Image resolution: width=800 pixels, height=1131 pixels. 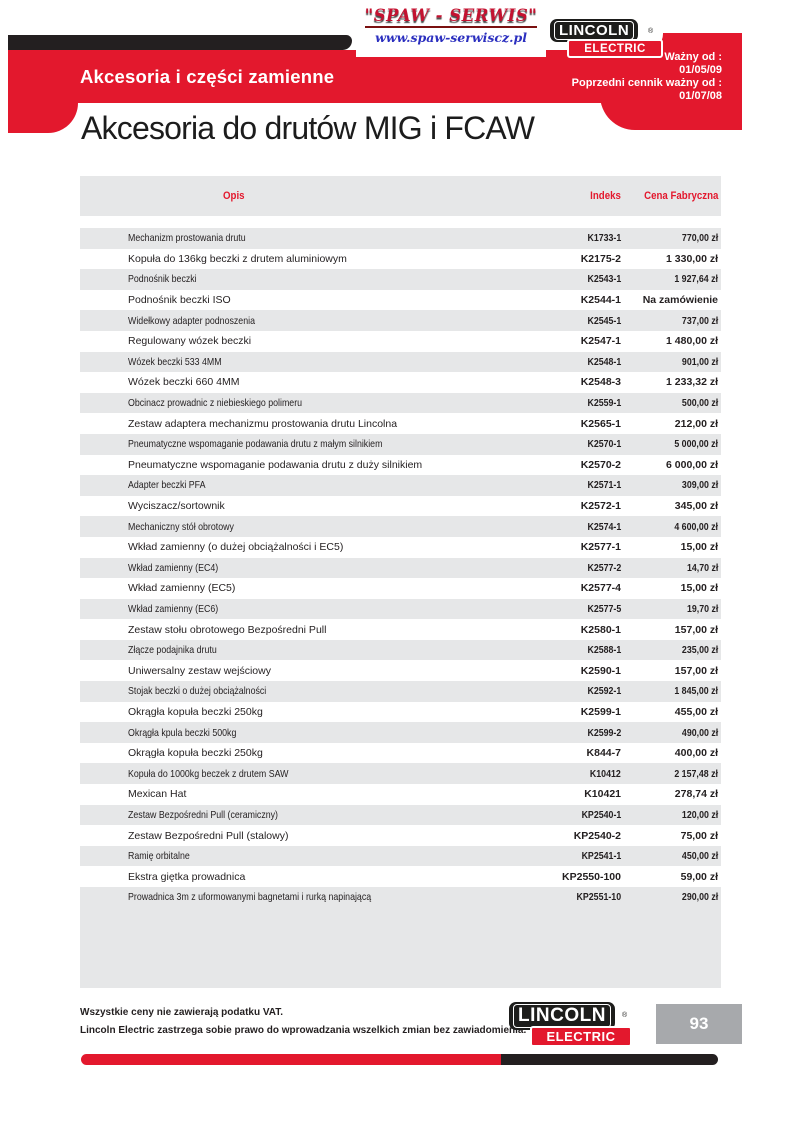 I want to click on row-index: K2547-1, so click(x=600, y=341).